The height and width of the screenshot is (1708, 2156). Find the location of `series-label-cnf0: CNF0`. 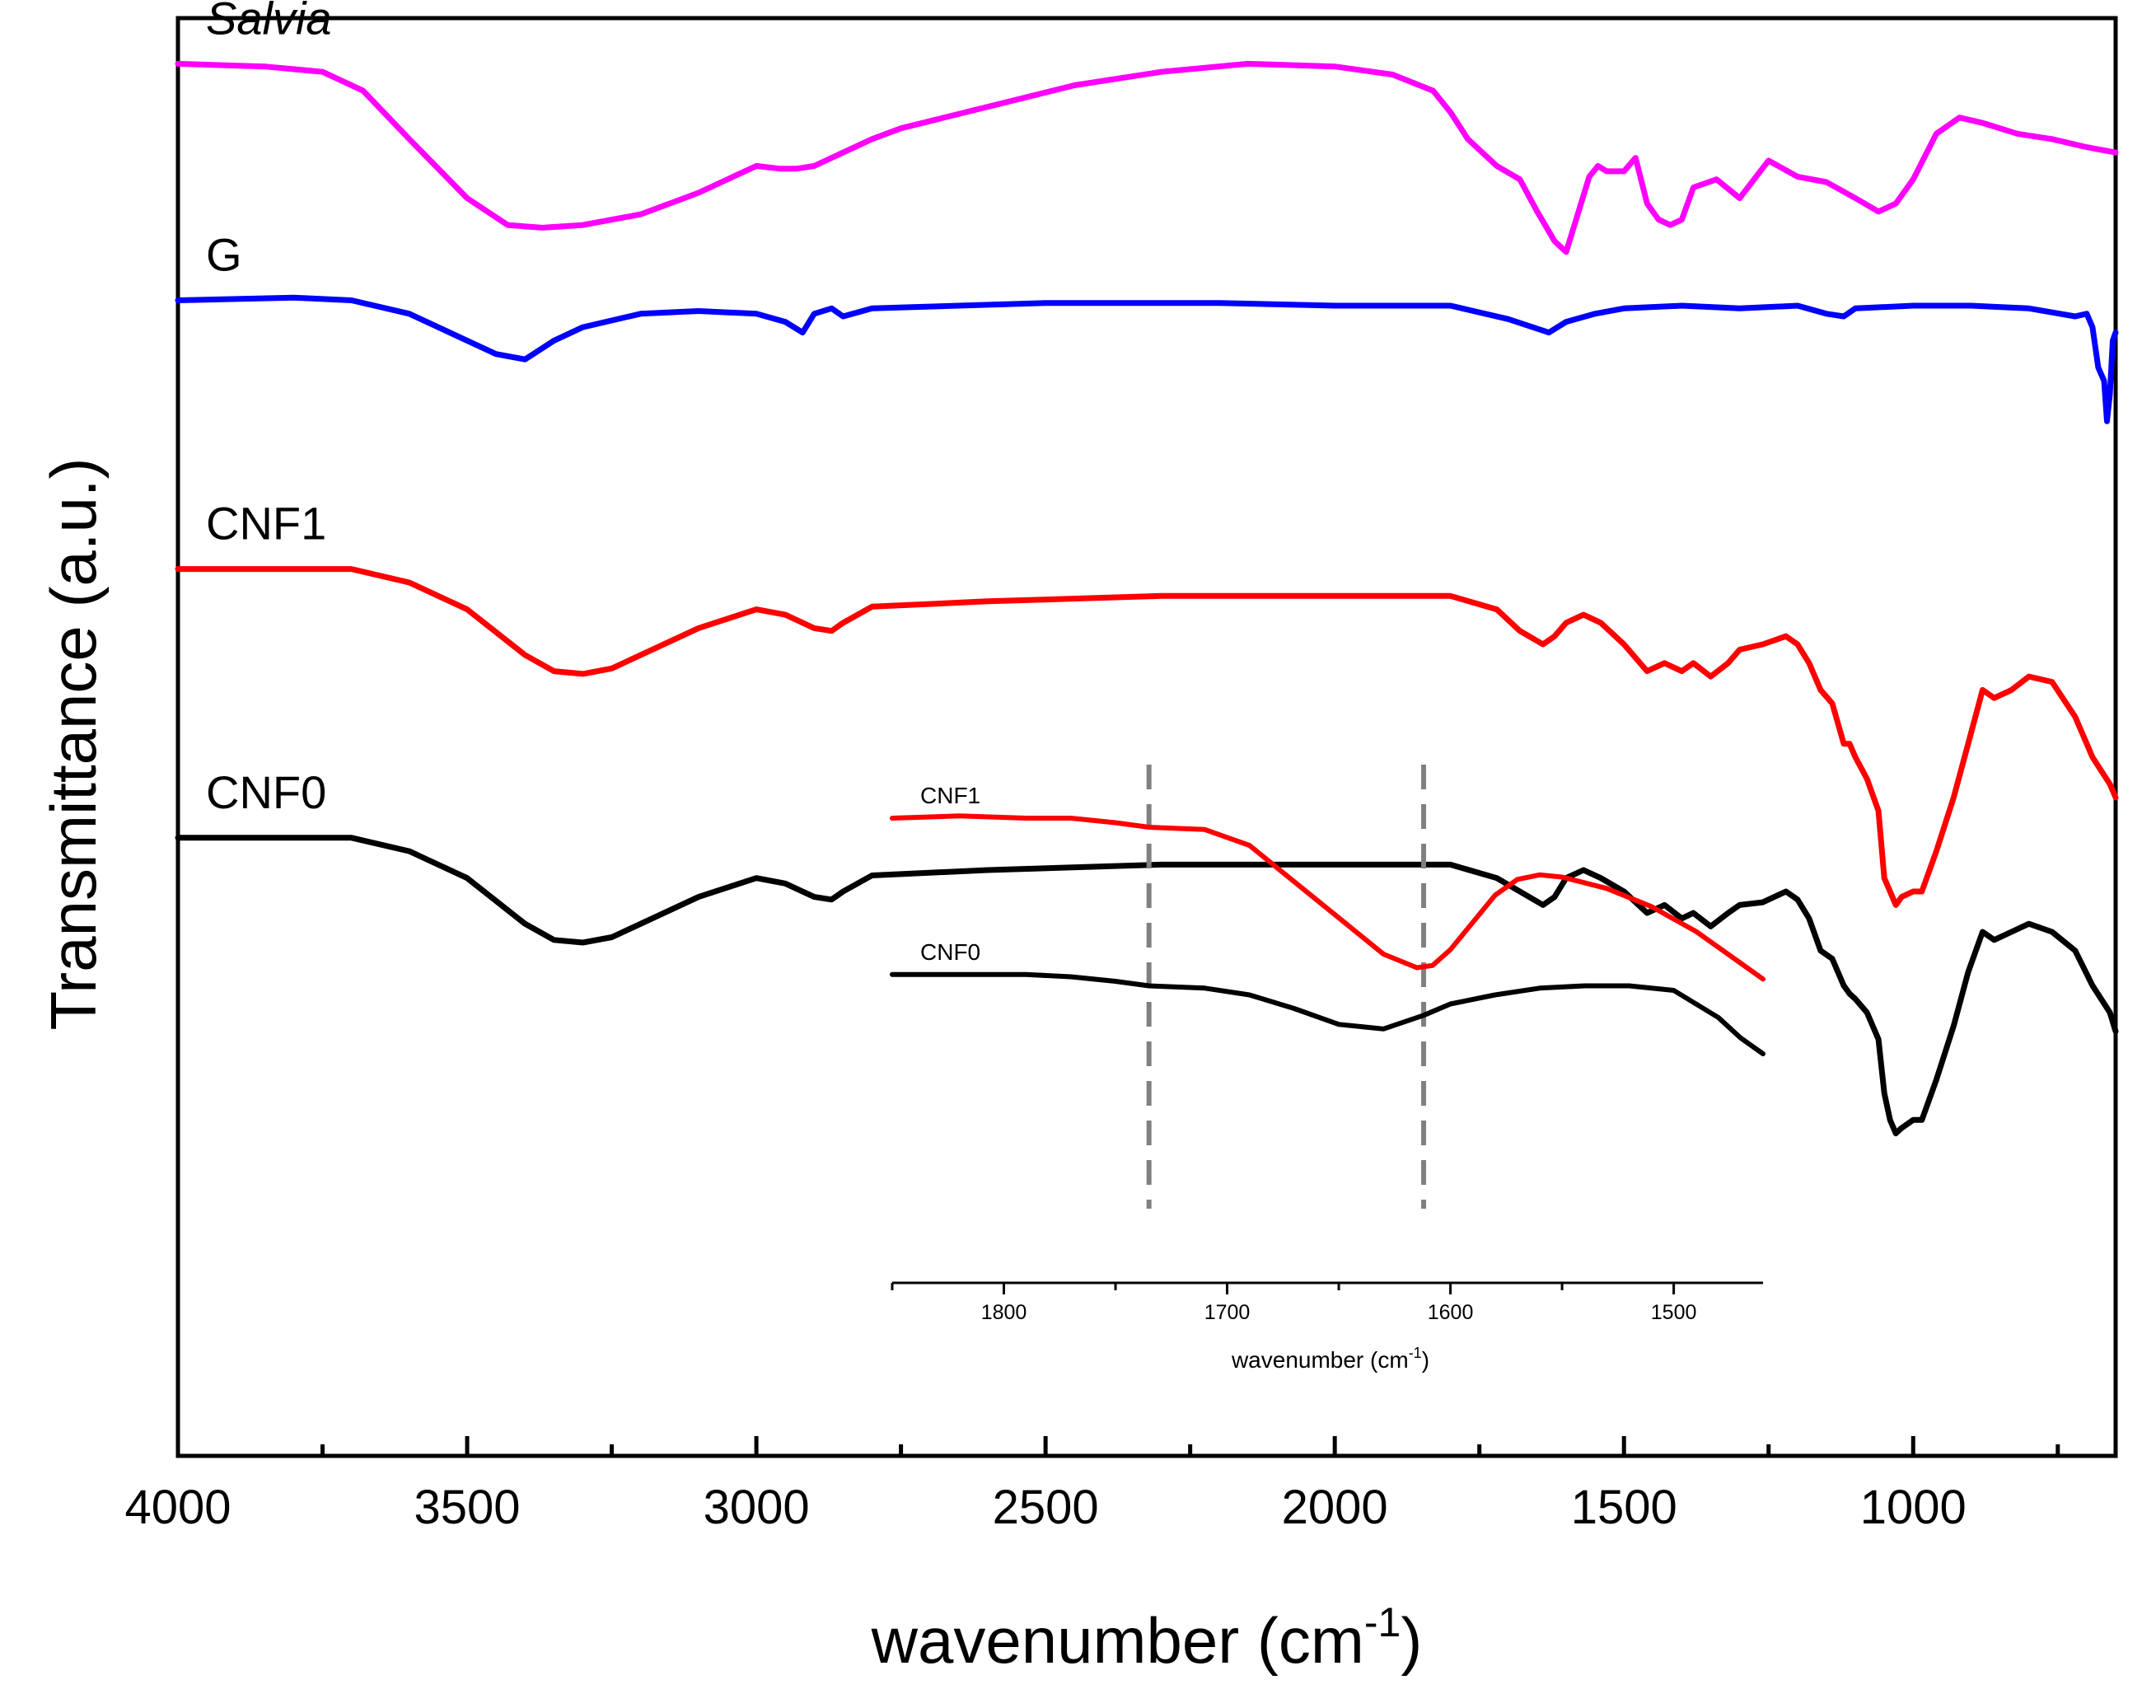

series-label-cnf0: CNF0 is located at coordinates (266, 792).